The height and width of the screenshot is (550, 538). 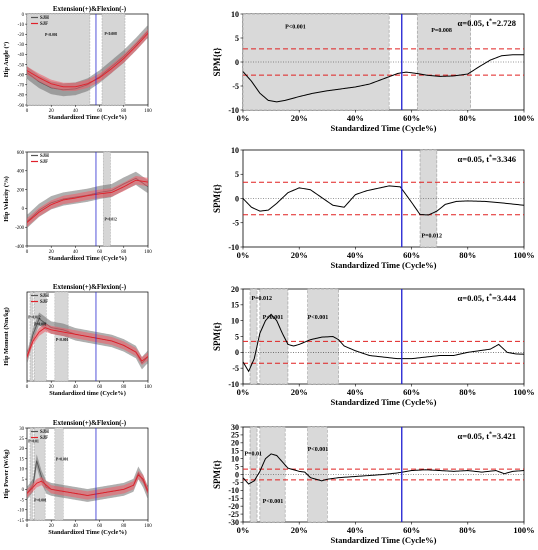 What do you see at coordinates (431, 236) in the screenshot?
I see `p-value-annotation: P=0.012` at bounding box center [431, 236].